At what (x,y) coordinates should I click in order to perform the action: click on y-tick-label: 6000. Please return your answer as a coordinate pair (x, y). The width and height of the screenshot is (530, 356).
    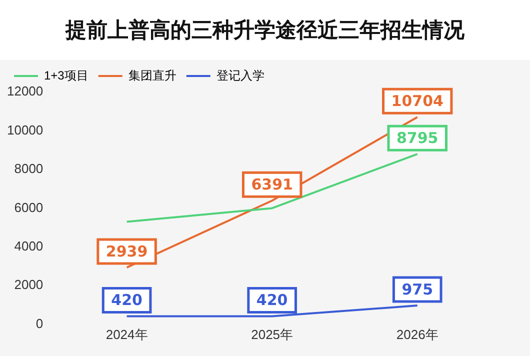
    Looking at the image, I should click on (29, 207).